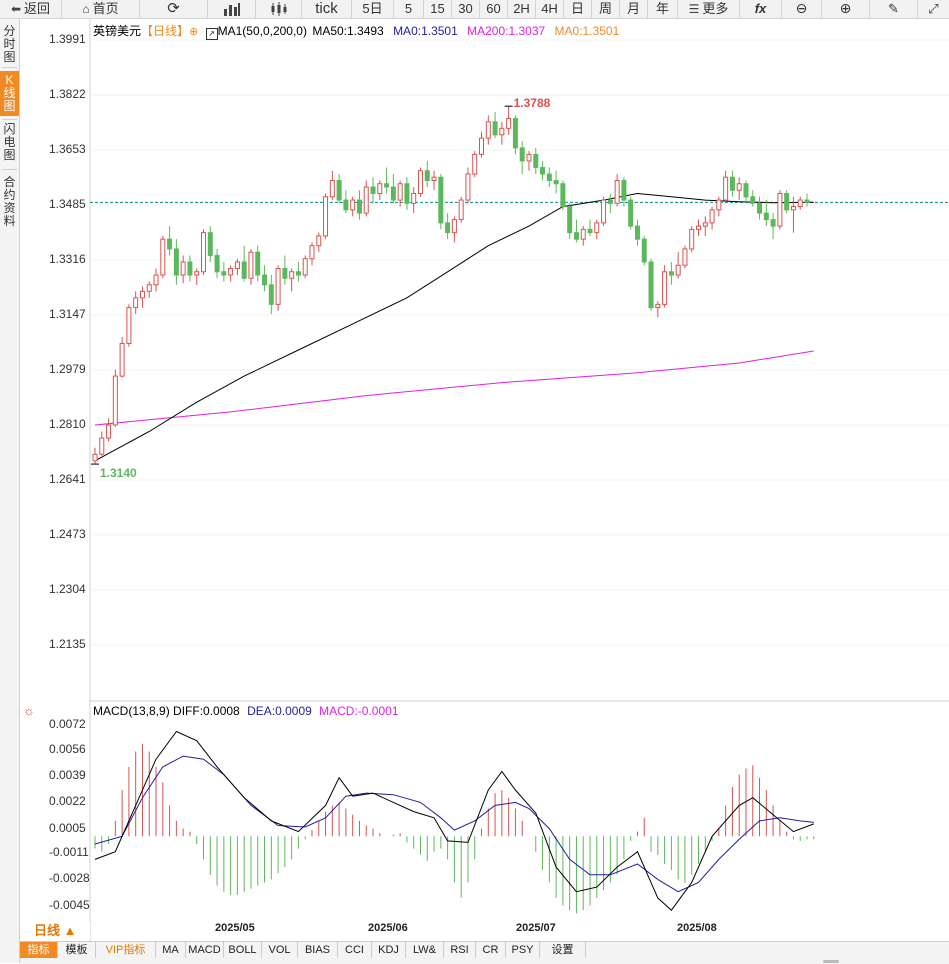  What do you see at coordinates (9, 142) in the screenshot?
I see `tab-flash: 闪电图` at bounding box center [9, 142].